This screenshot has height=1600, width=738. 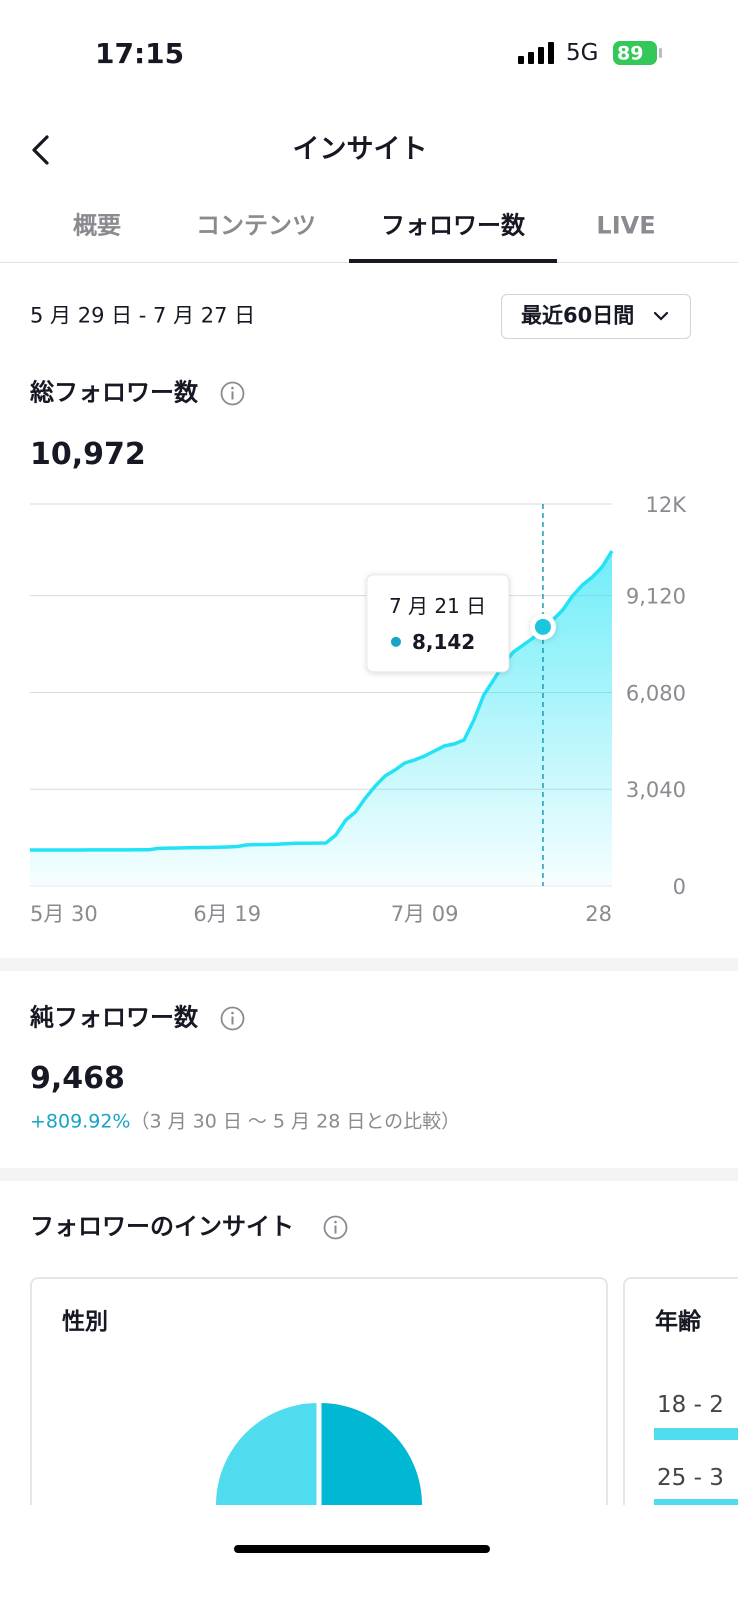 I want to click on period-dropdown, so click(x=596, y=316).